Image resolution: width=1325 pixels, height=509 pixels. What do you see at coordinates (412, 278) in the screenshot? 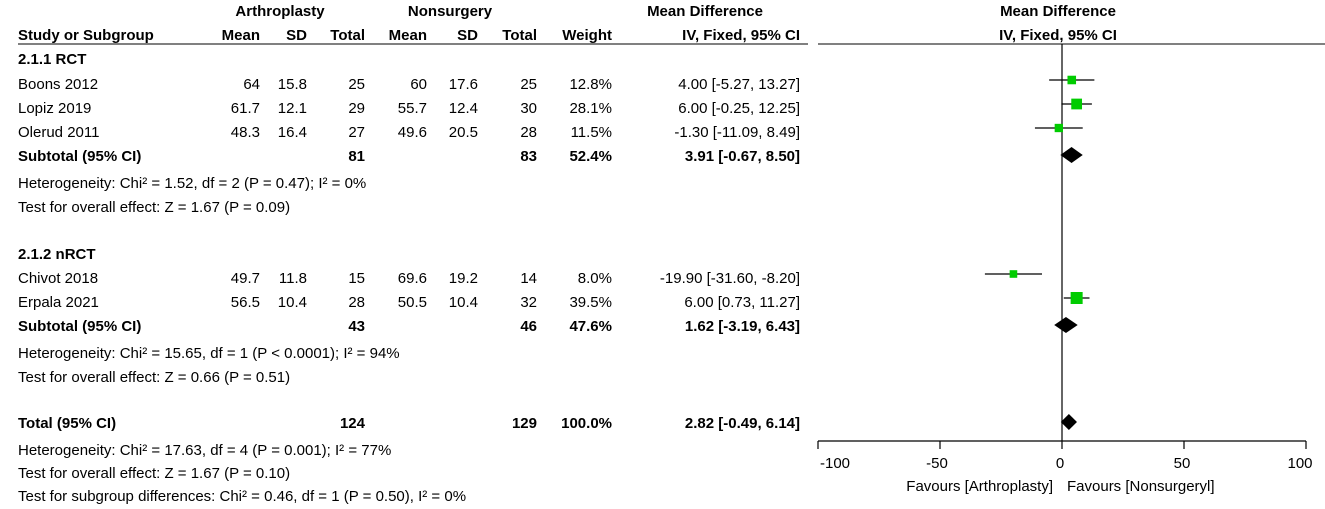
I see `mean2-cell: 69.6` at bounding box center [412, 278].